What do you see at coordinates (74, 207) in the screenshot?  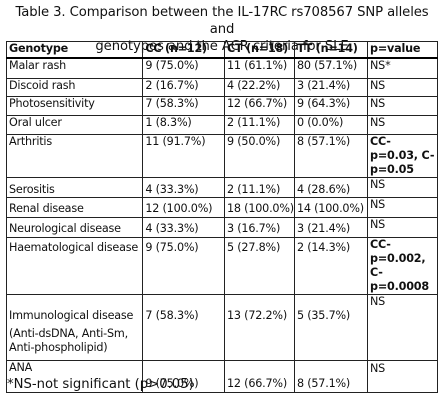 I see `row-label: Renal disease` at bounding box center [74, 207].